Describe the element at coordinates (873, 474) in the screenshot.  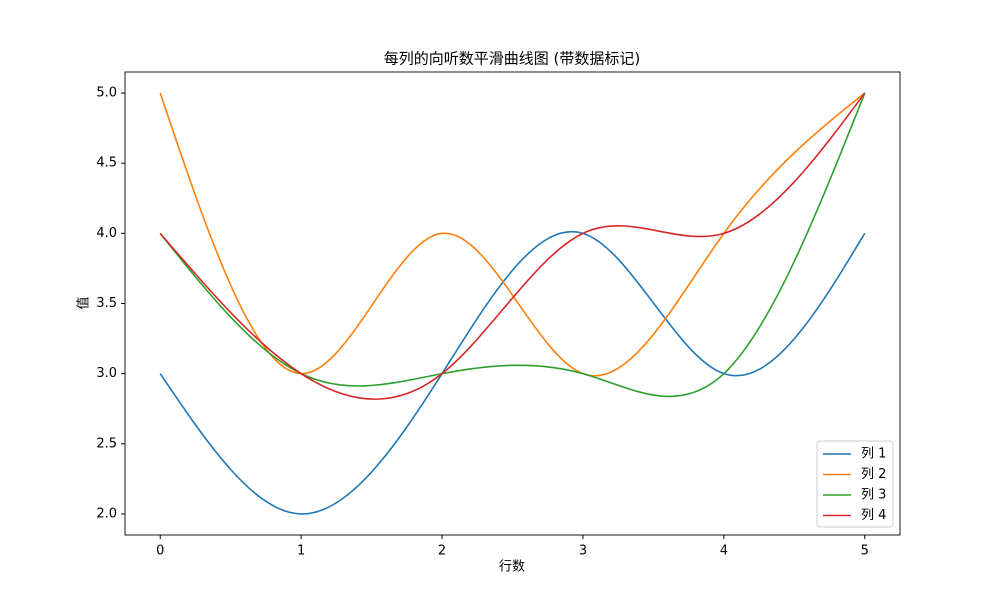
I see `legend-label: 列 2` at that location.